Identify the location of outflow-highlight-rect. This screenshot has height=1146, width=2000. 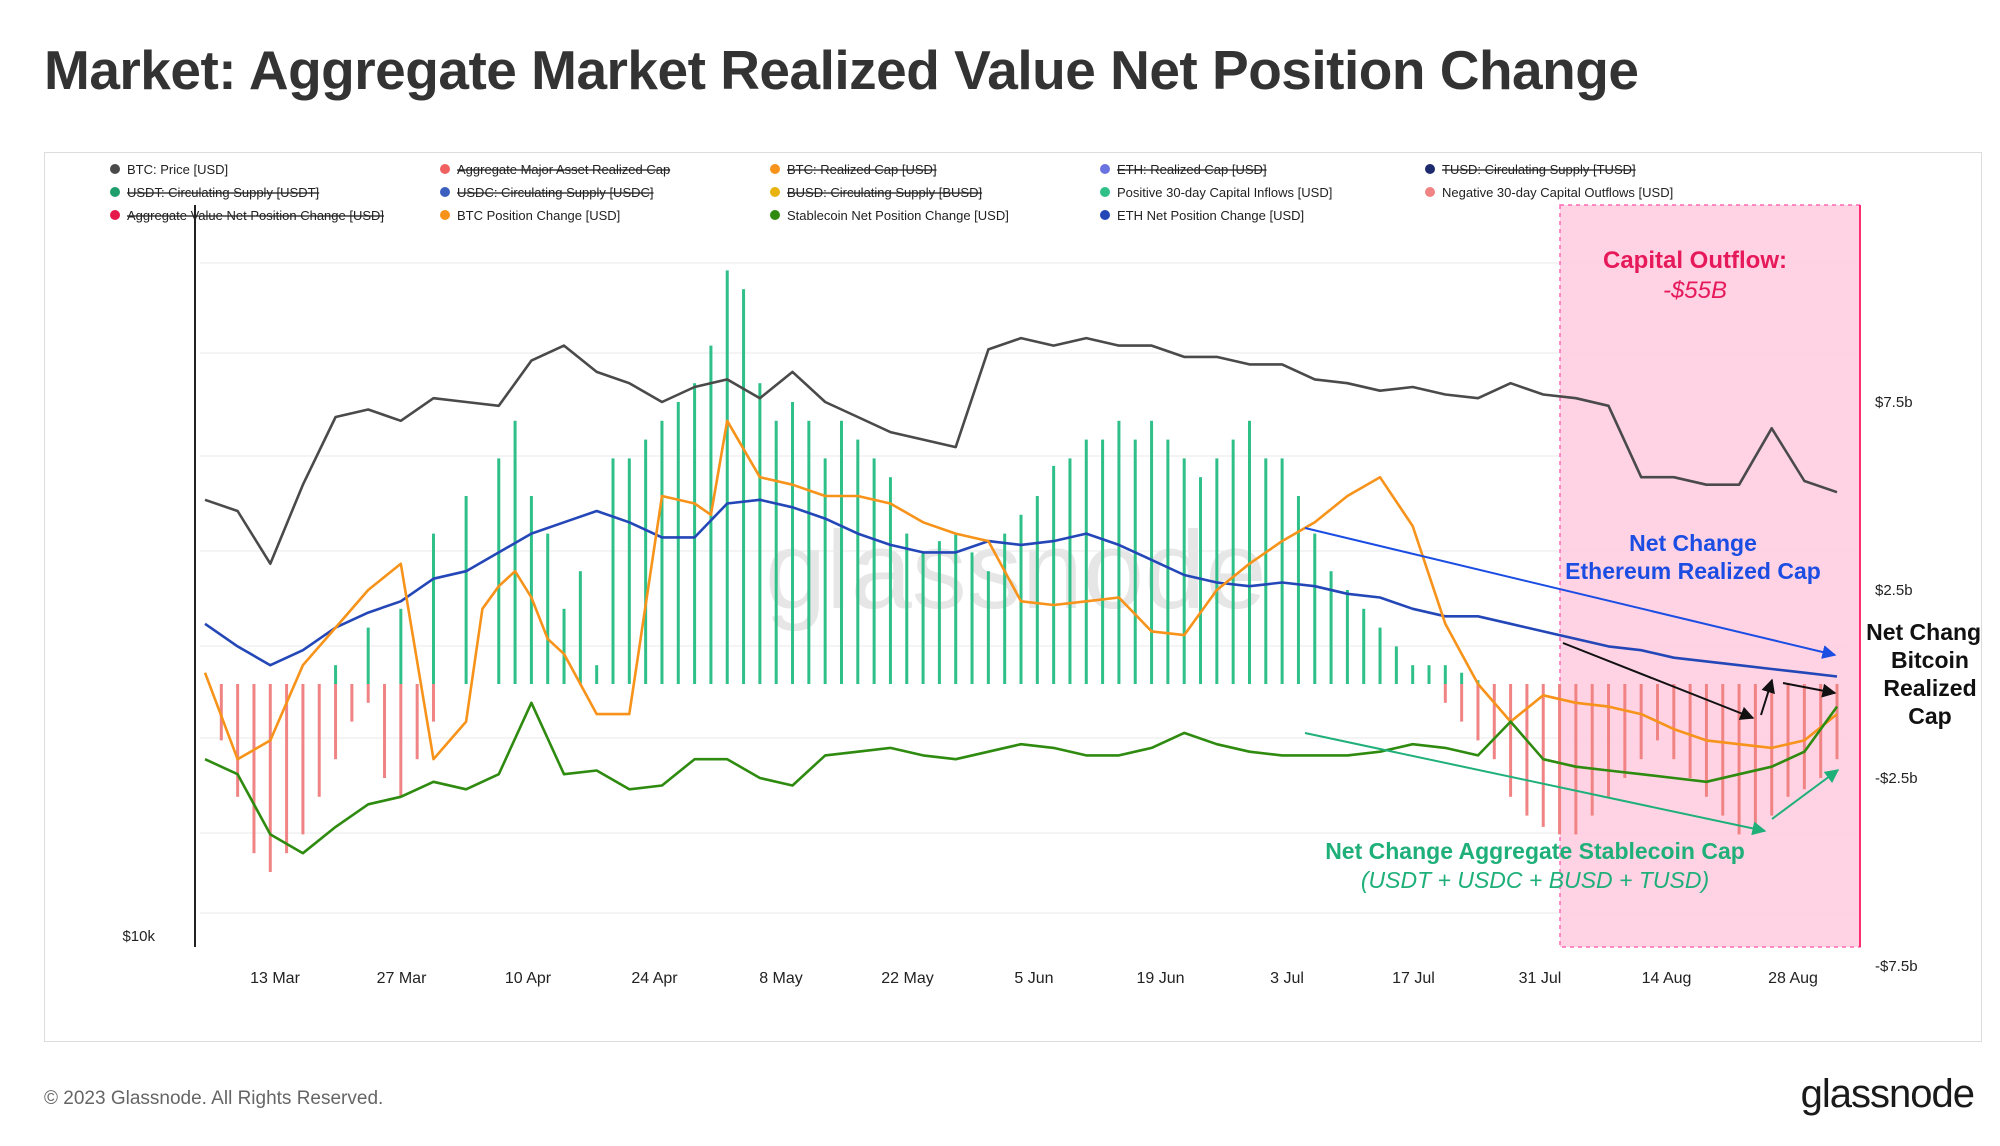
(1710, 576).